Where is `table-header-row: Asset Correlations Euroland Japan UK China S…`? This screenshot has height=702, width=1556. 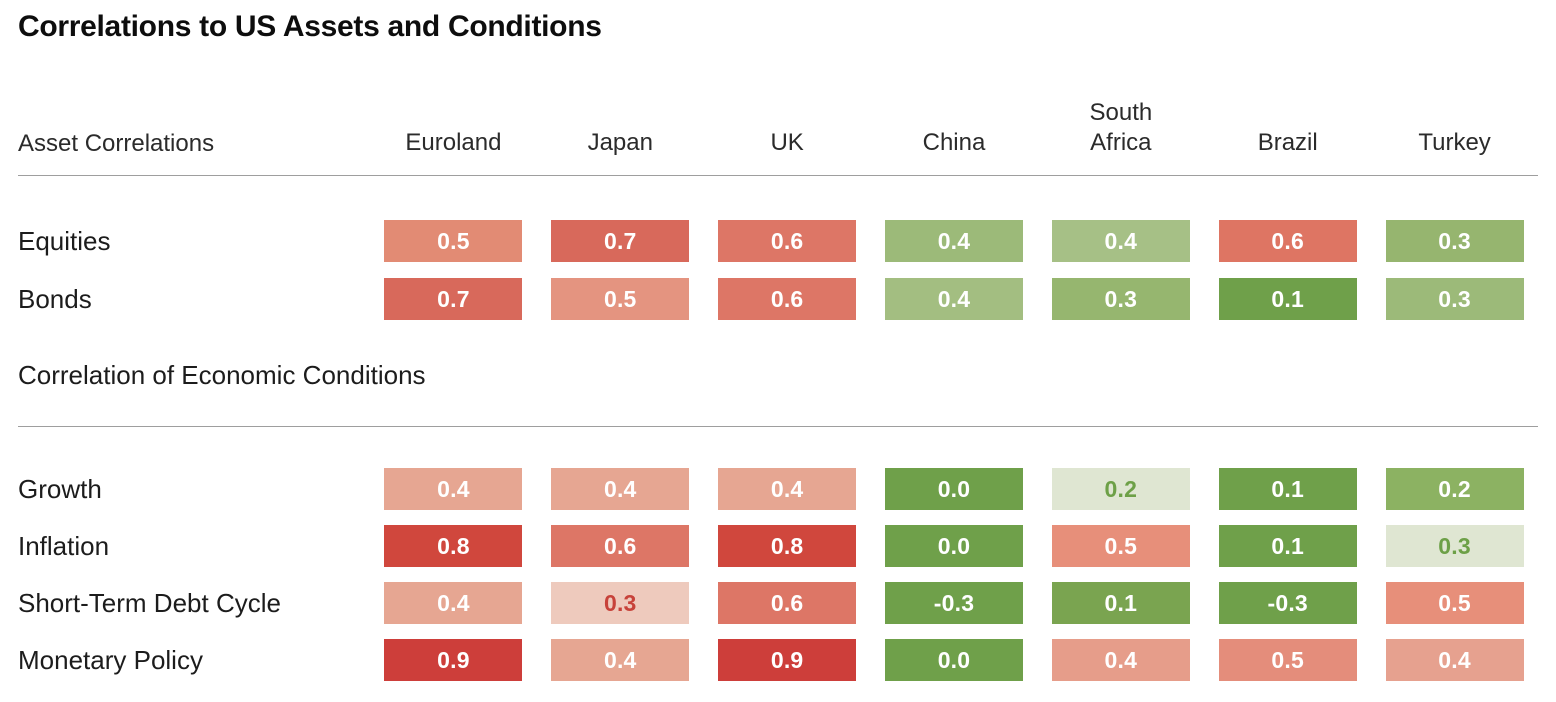
table-header-row: Asset Correlations Euroland Japan UK China S… is located at coordinates (778, 137).